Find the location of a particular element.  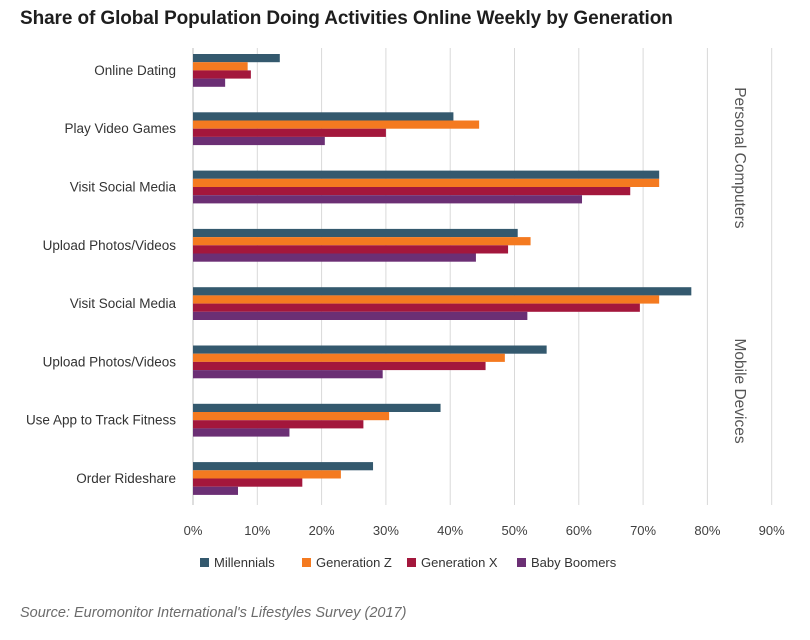

legend-swatch-generation-x is located at coordinates (411, 562).